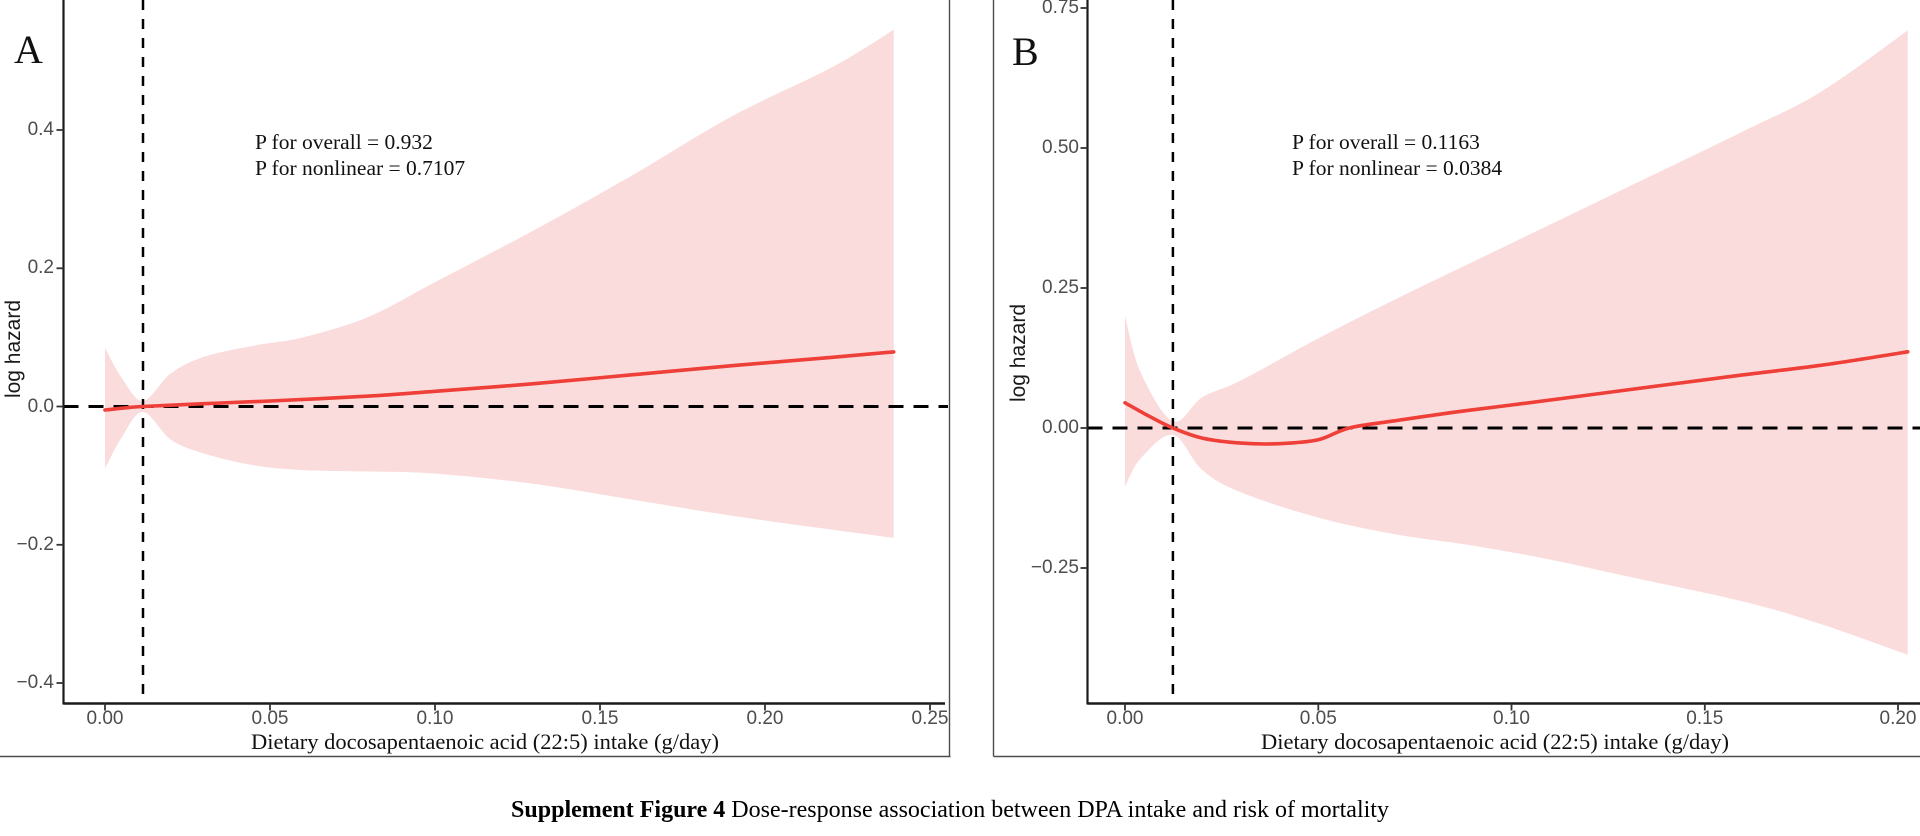 The width and height of the screenshot is (1920, 836). Describe the element at coordinates (40, 129) in the screenshot. I see `y-tick-label-a: 0.4` at that location.